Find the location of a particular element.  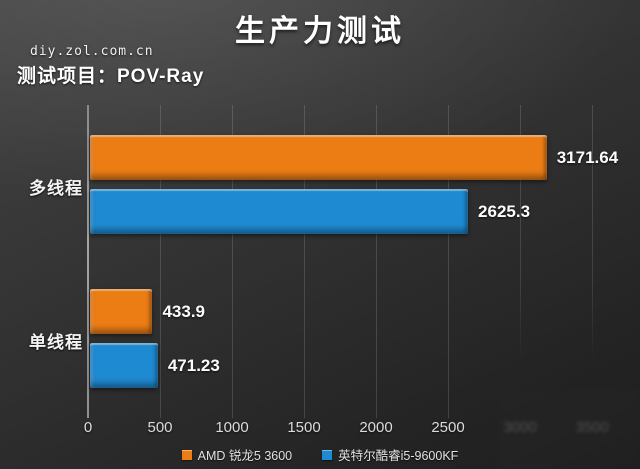

legend-label: AMD 锐龙5 3600 is located at coordinates (245, 456).